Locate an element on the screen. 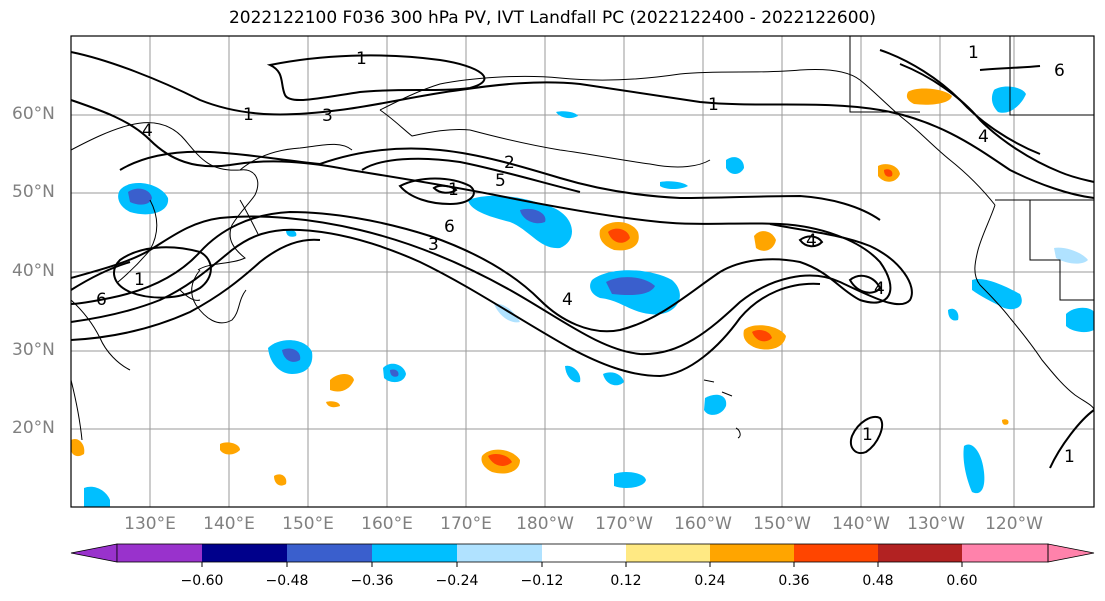 This screenshot has width=1105, height=601. lat-label-60n: 60°N is located at coordinates (33, 114).